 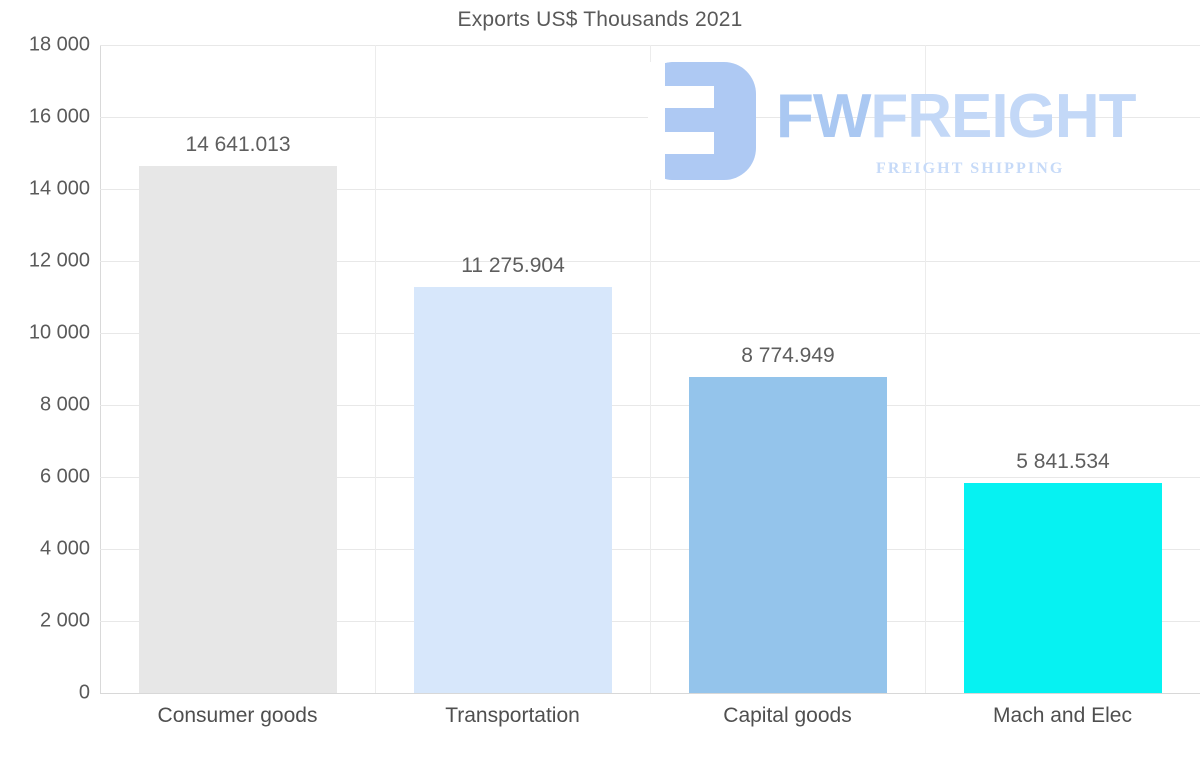 What do you see at coordinates (59, 188) in the screenshot?
I see `y-axis-tick-label: 14 000` at bounding box center [59, 188].